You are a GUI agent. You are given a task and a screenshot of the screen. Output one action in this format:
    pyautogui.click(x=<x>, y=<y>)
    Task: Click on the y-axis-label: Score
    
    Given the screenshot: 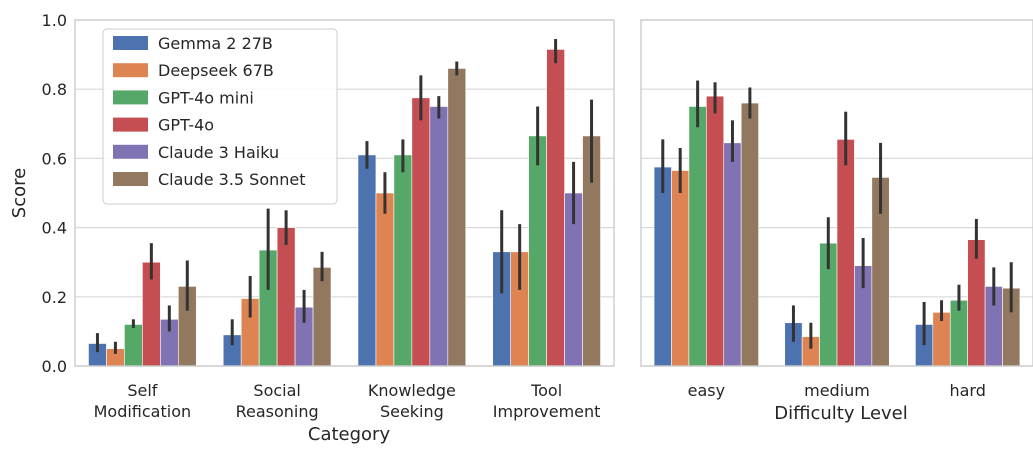 What is the action you would take?
    pyautogui.click(x=19, y=193)
    